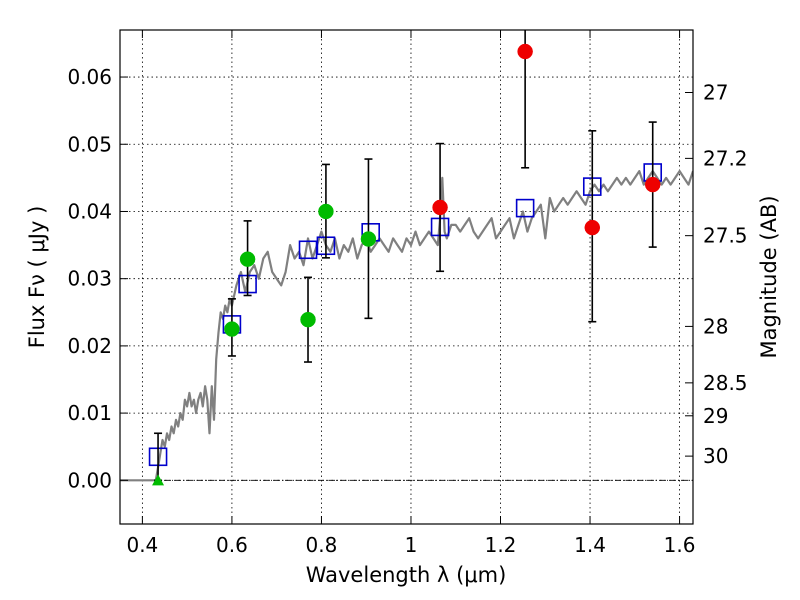  I want to click on x-tick-label: 0.8, so click(322, 545).